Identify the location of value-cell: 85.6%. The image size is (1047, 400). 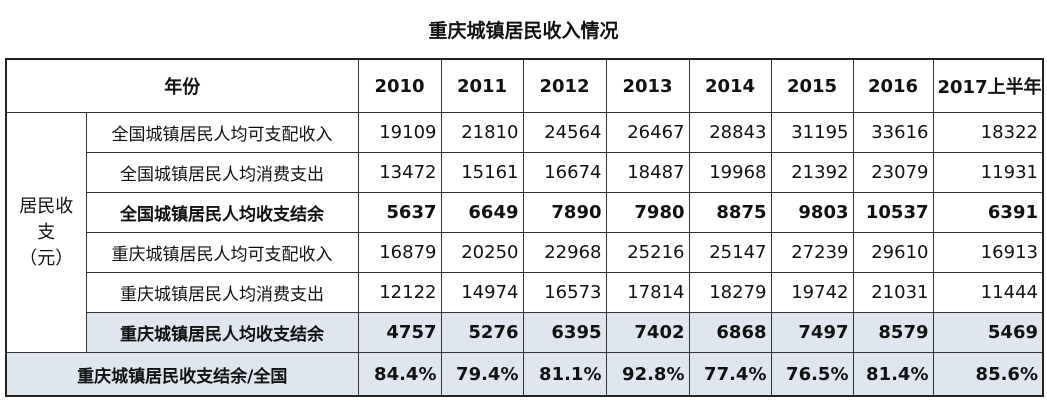
(988, 374).